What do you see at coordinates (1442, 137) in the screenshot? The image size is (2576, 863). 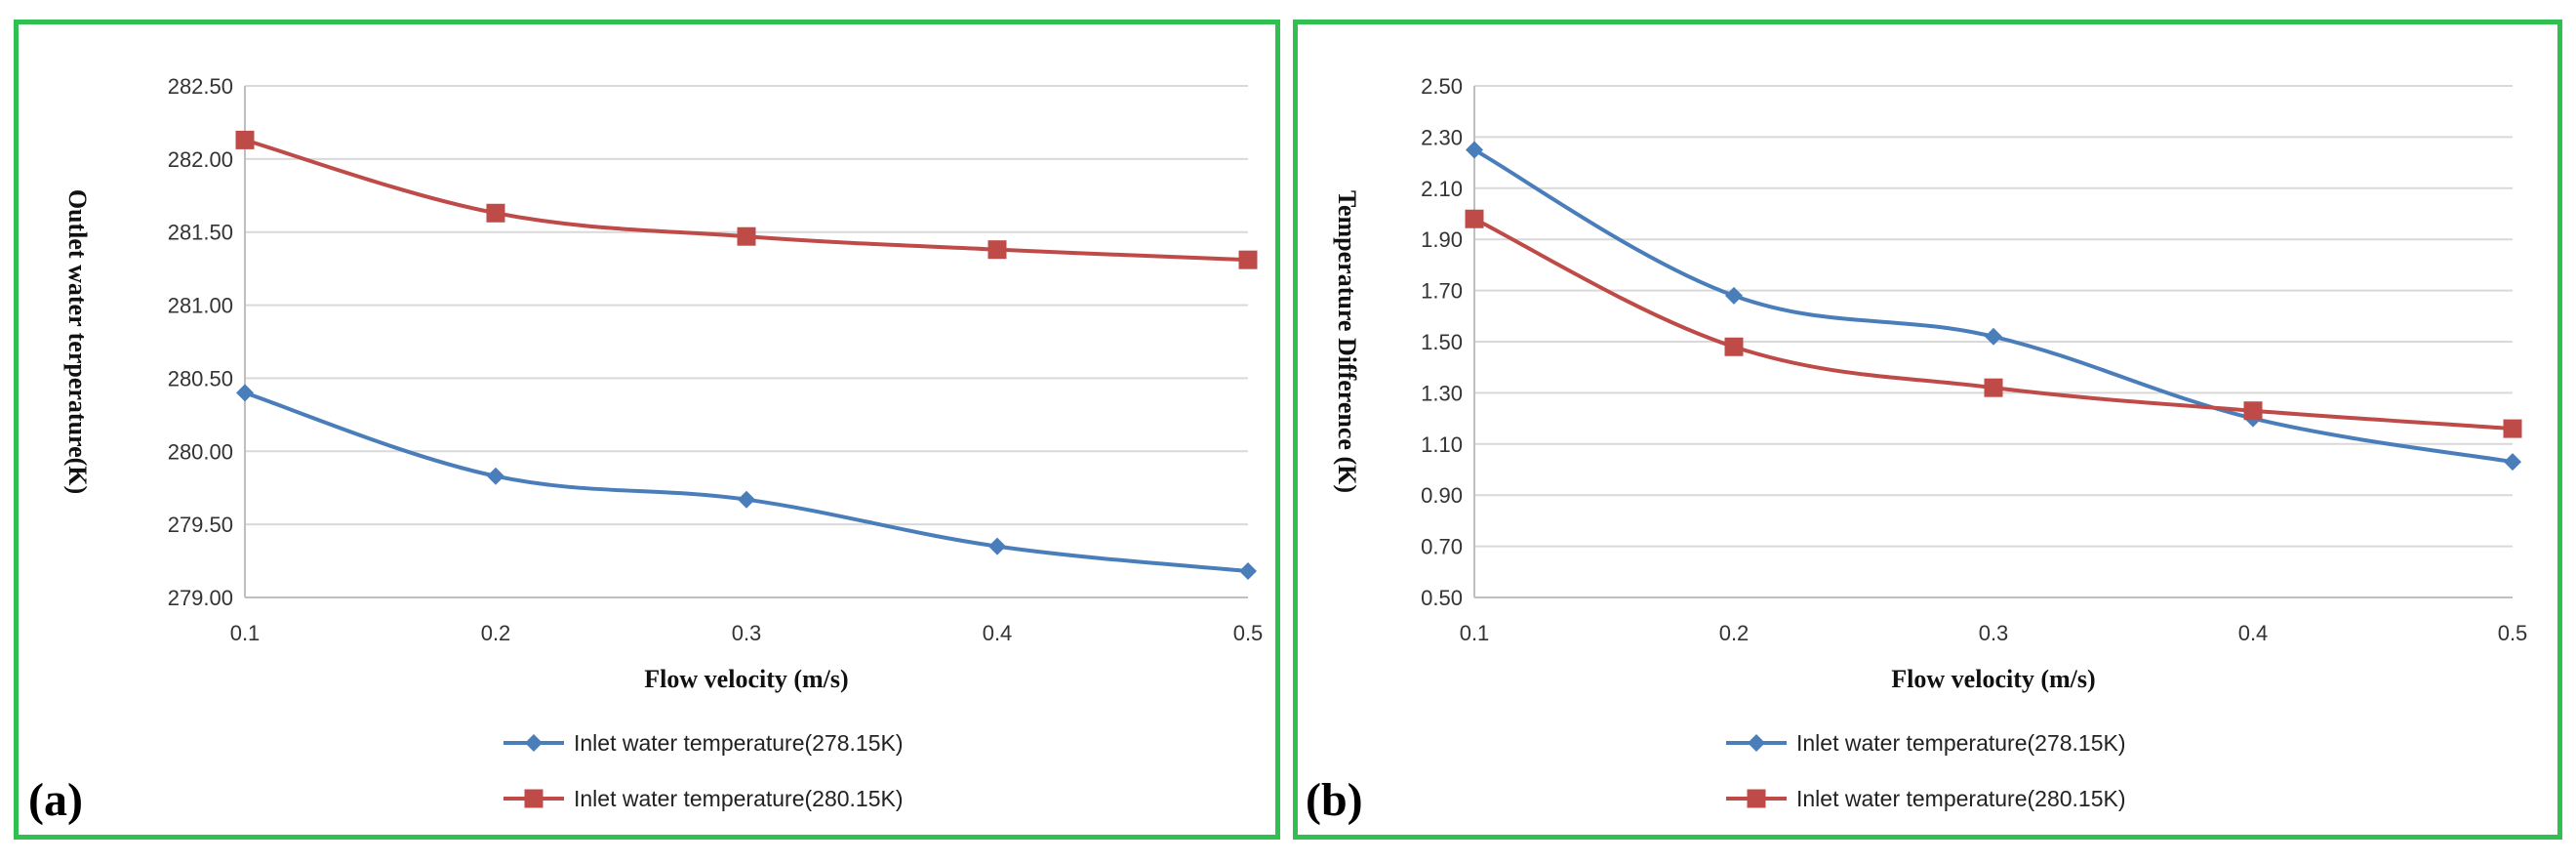 I see `y-tick-label: 2.30` at bounding box center [1442, 137].